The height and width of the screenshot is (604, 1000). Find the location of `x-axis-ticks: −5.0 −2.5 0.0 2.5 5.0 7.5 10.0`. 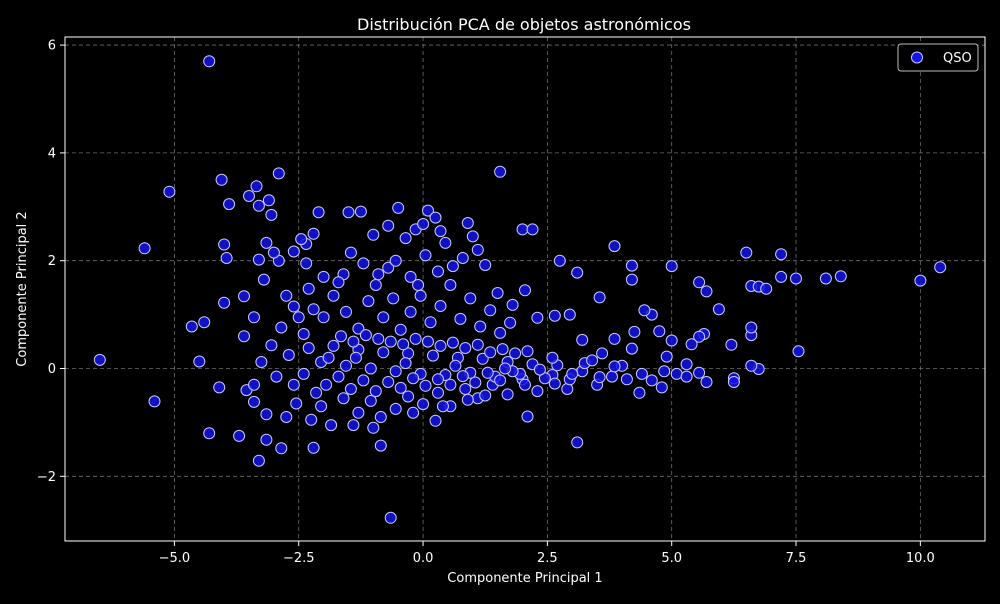

x-axis-ticks: −5.0 −2.5 0.0 2.5 5.0 7.5 10.0 is located at coordinates (547, 553).